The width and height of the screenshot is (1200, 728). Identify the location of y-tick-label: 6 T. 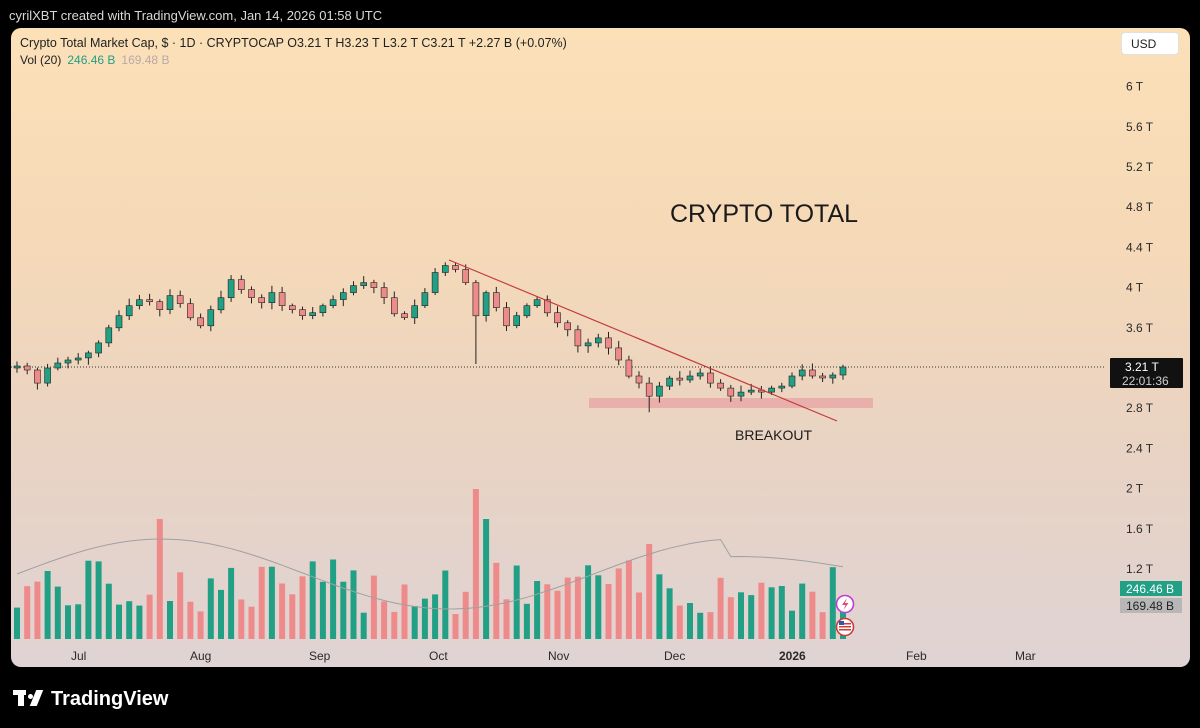
(1135, 87).